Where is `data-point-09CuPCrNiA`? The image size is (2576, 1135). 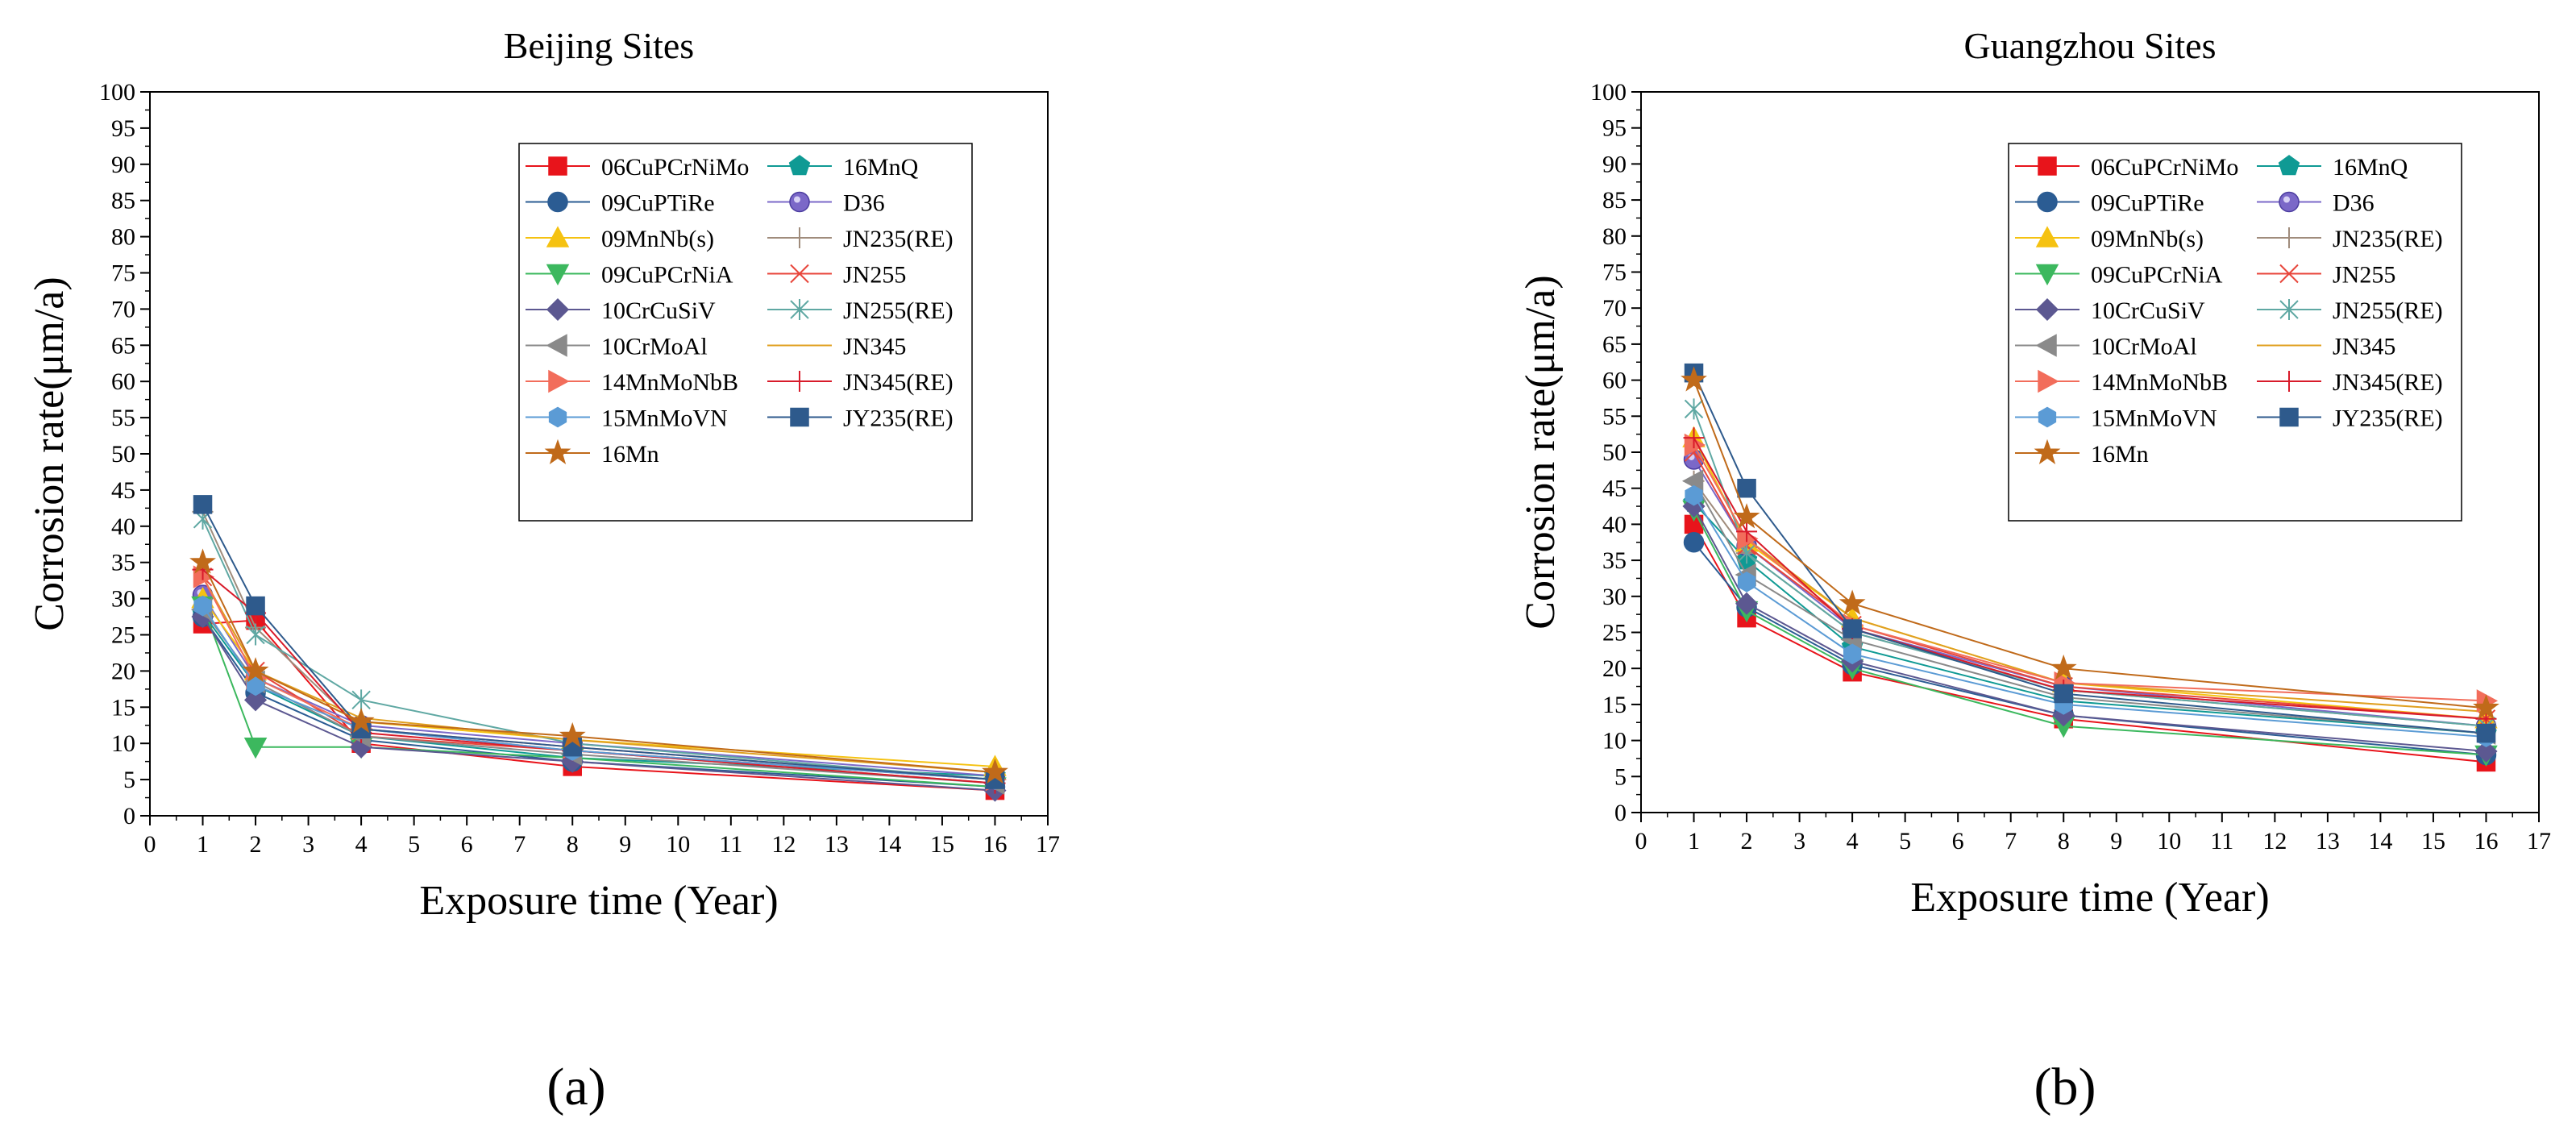
data-point-09CuPCrNiA is located at coordinates (255, 748).